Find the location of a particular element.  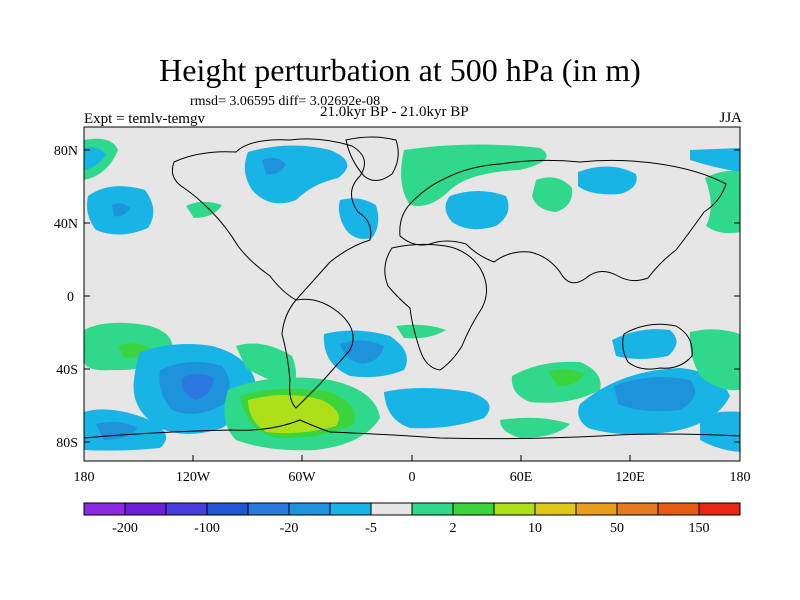

page-title: Height perturbation at 500 hPa (in m) is located at coordinates (400, 70).